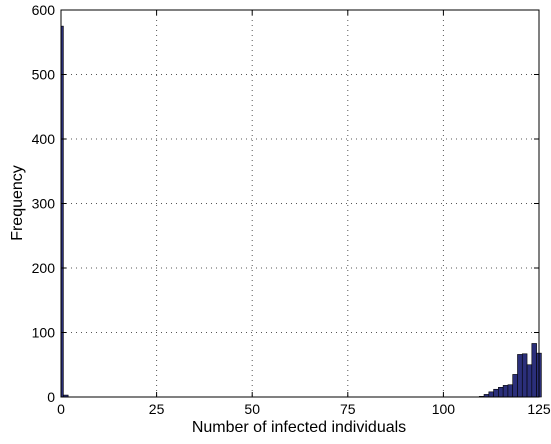 This screenshot has height=444, width=551. Describe the element at coordinates (44, 268) in the screenshot. I see `y-tick-label: 200` at that location.